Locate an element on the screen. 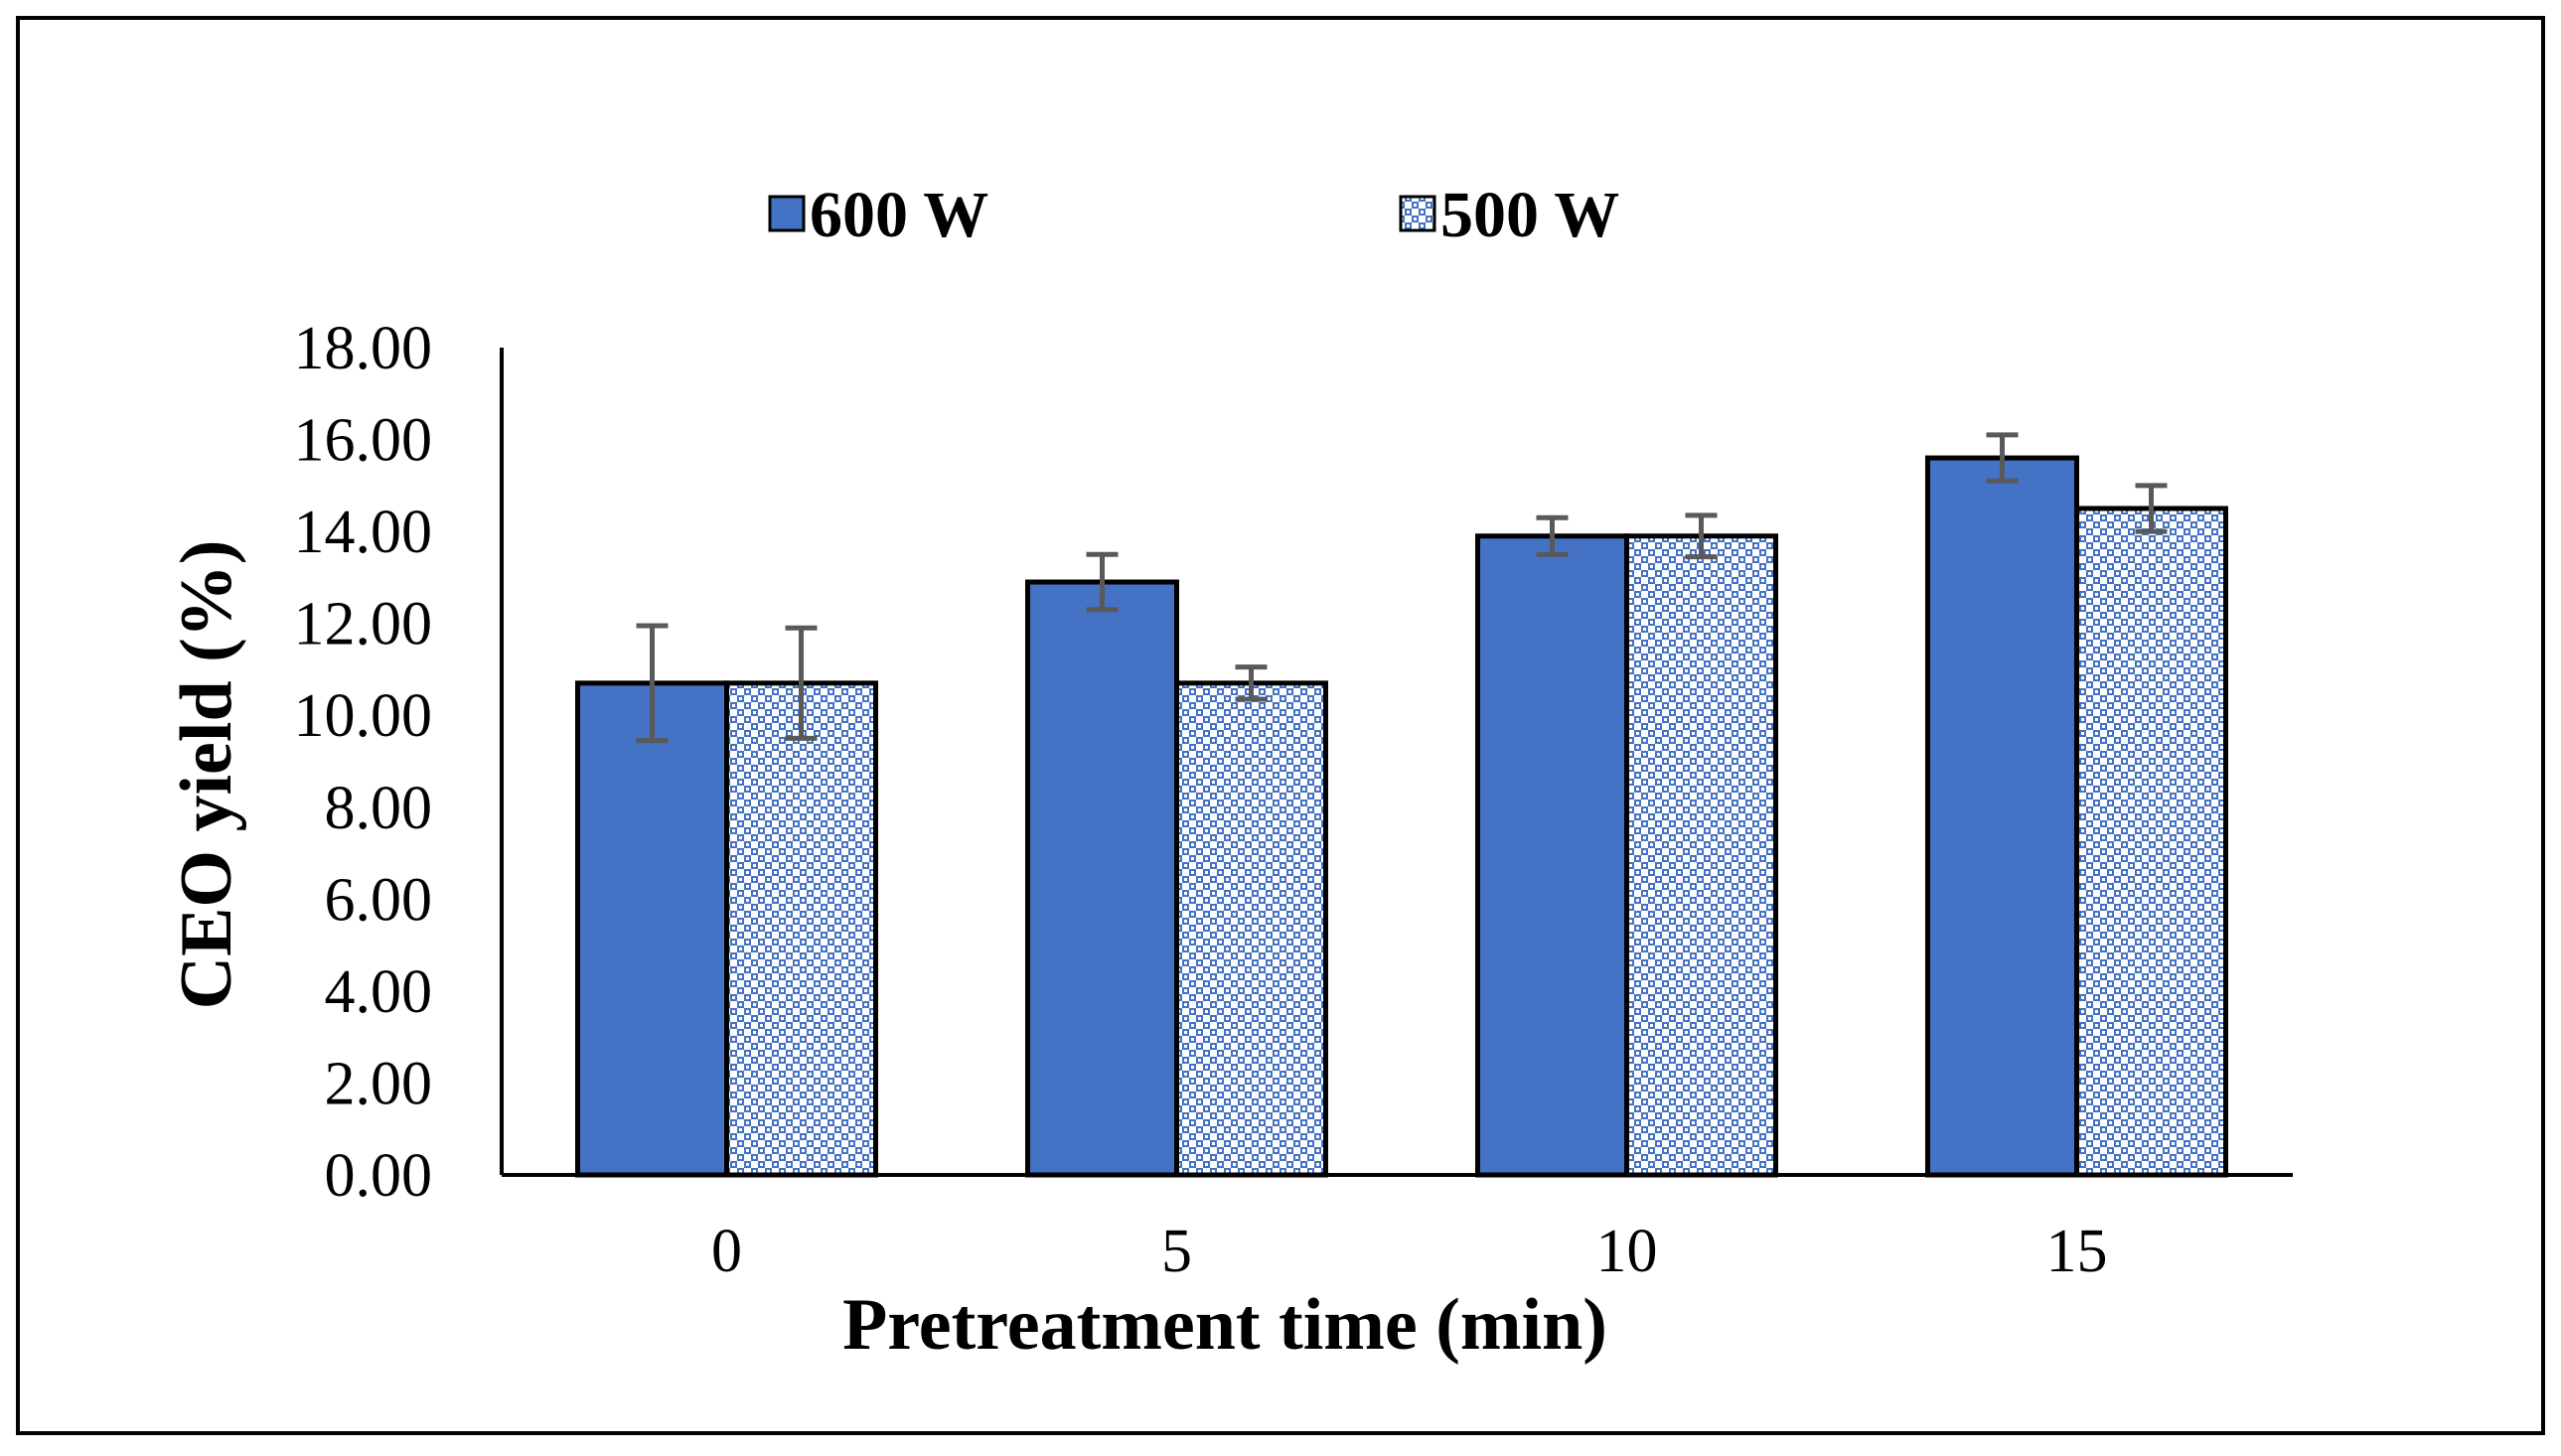  legend-swatch-500w is located at coordinates (1417, 214).